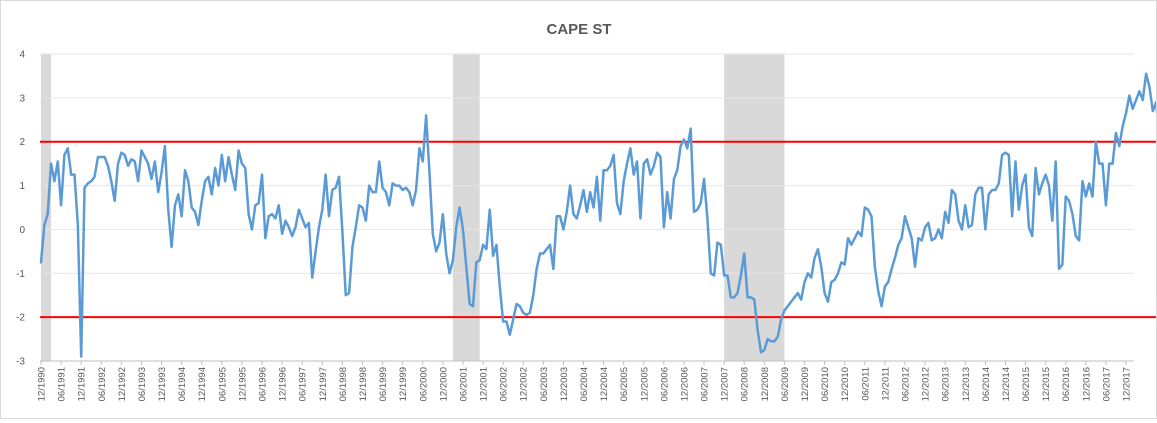 The height and width of the screenshot is (423, 1157). Describe the element at coordinates (725, 384) in the screenshot. I see `x-tick-label: 12/2007` at that location.